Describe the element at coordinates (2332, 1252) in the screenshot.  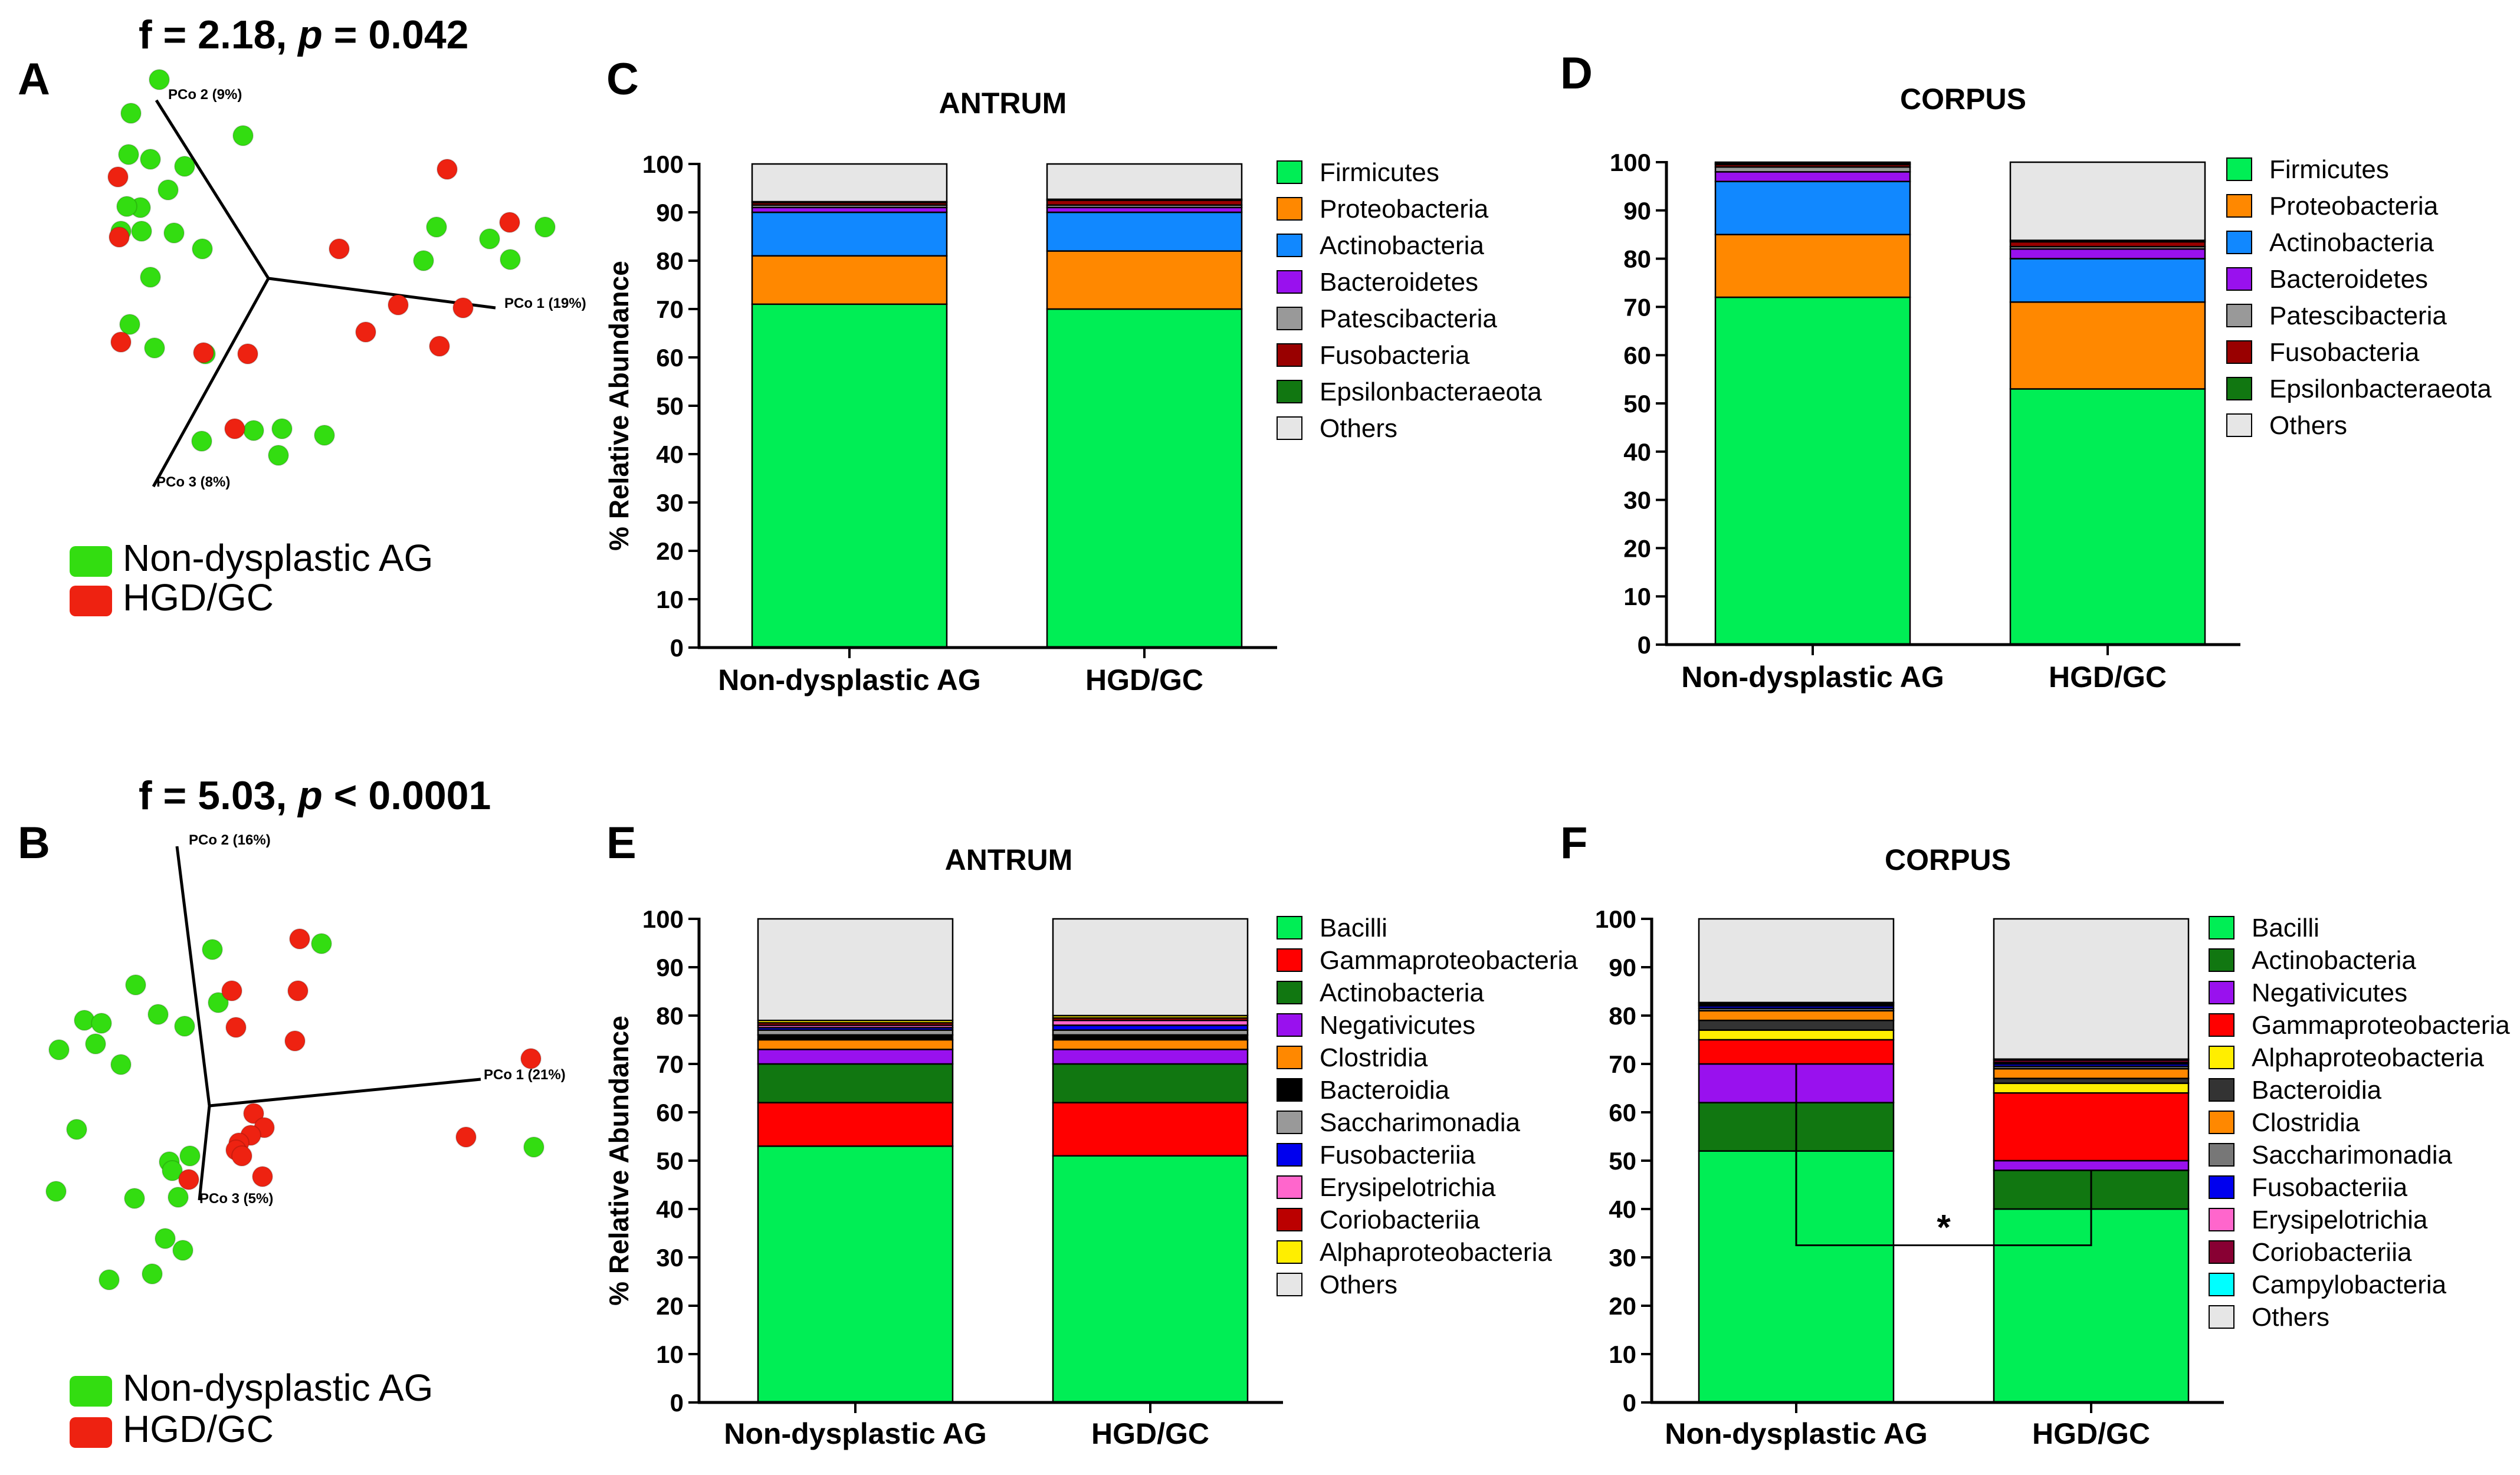
I see `legend-label: Coriobacteriia` at that location.